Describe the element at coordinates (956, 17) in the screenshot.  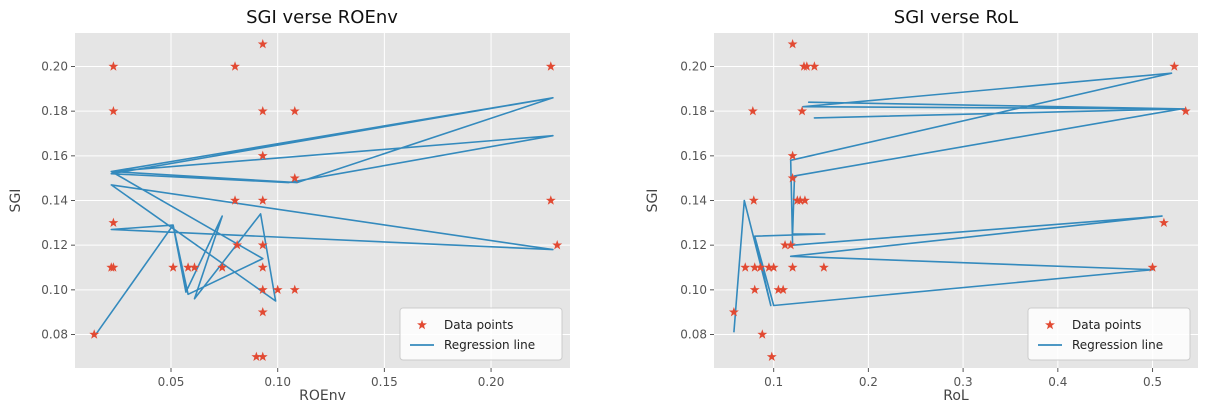
I see `chart-title: SGI verse RoL` at that location.